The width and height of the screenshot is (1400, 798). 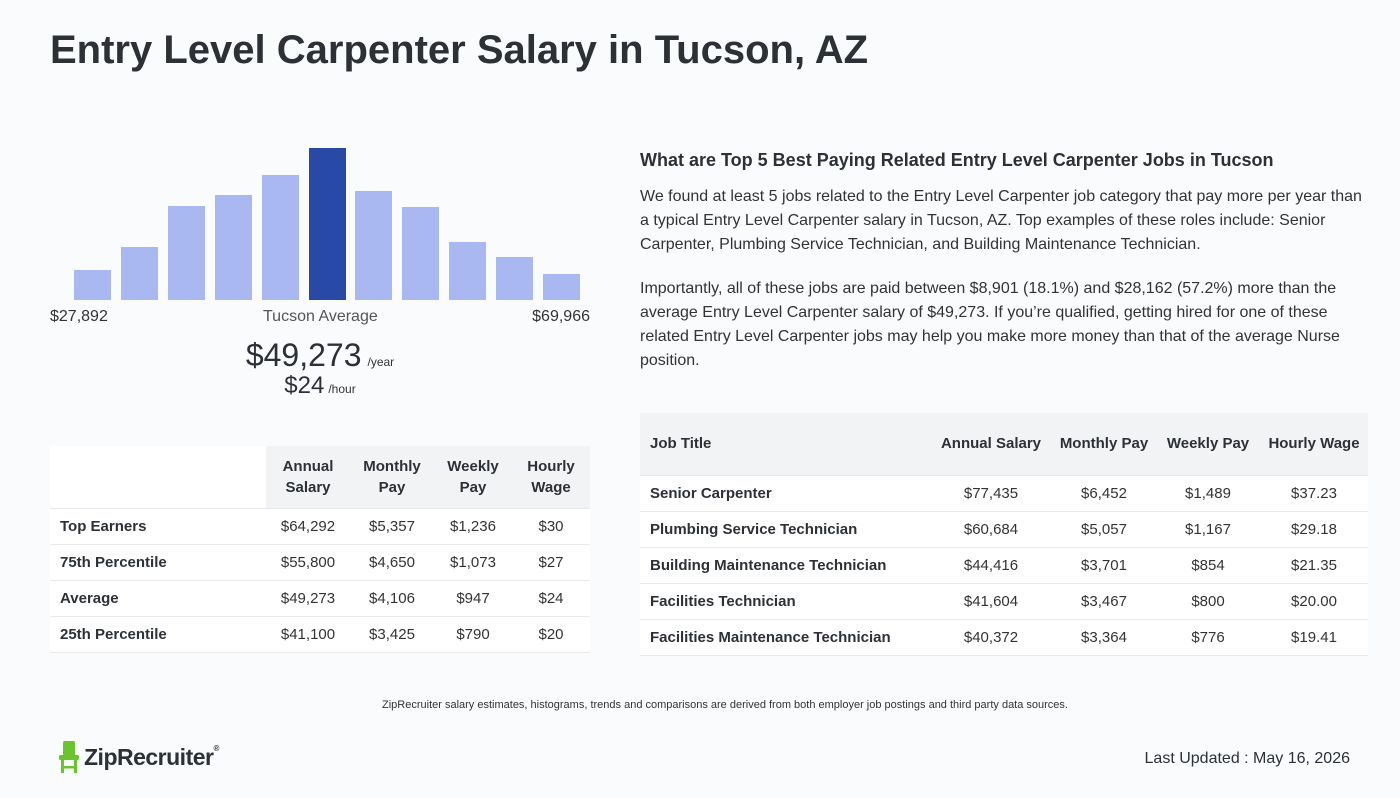 I want to click on hourly-salary-value: $24, so click(x=304, y=385).